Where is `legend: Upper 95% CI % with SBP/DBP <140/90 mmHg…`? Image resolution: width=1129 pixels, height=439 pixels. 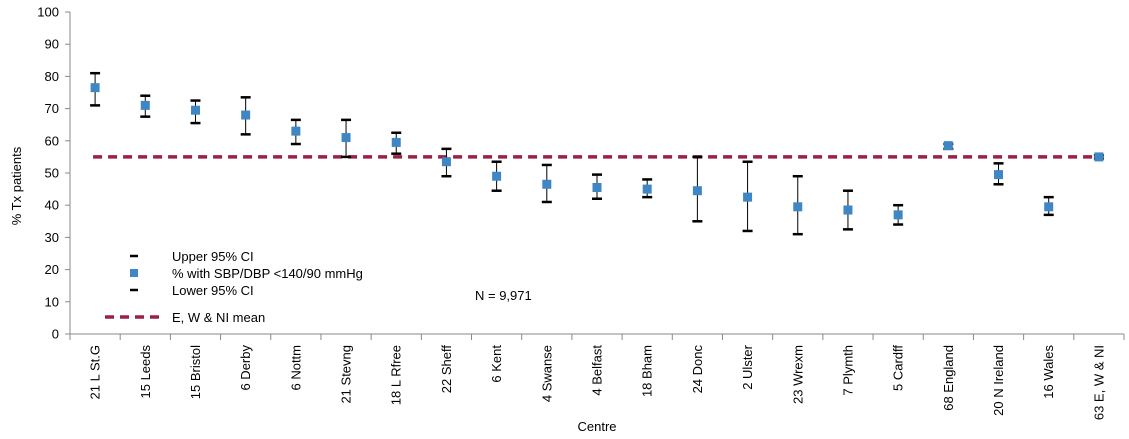 legend: Upper 95% CI % with SBP/DBP <140/90 mmHg… is located at coordinates (255, 286).